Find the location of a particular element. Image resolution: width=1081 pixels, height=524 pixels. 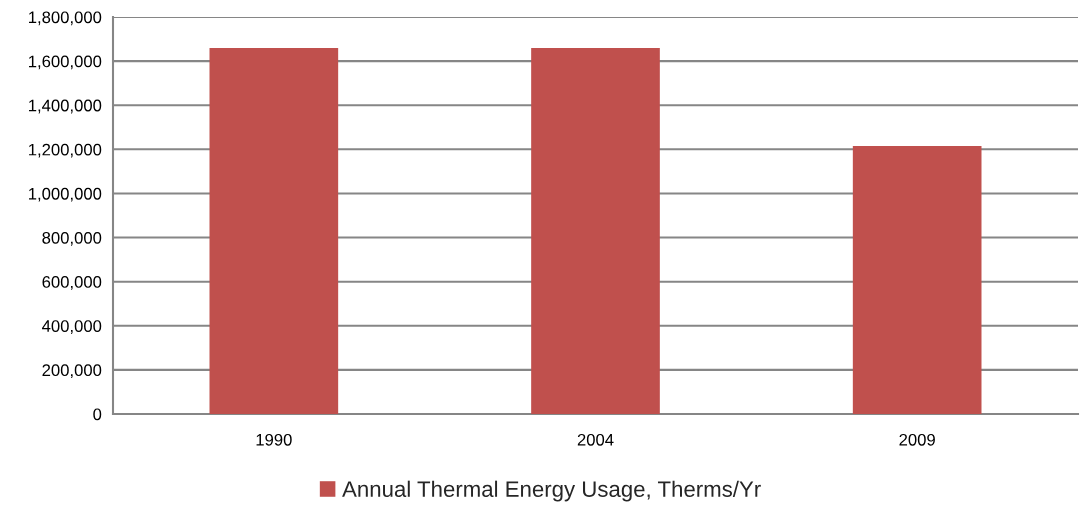

legend-label: Annual Thermal Energy Usage, Therms/Yr is located at coordinates (551, 491).